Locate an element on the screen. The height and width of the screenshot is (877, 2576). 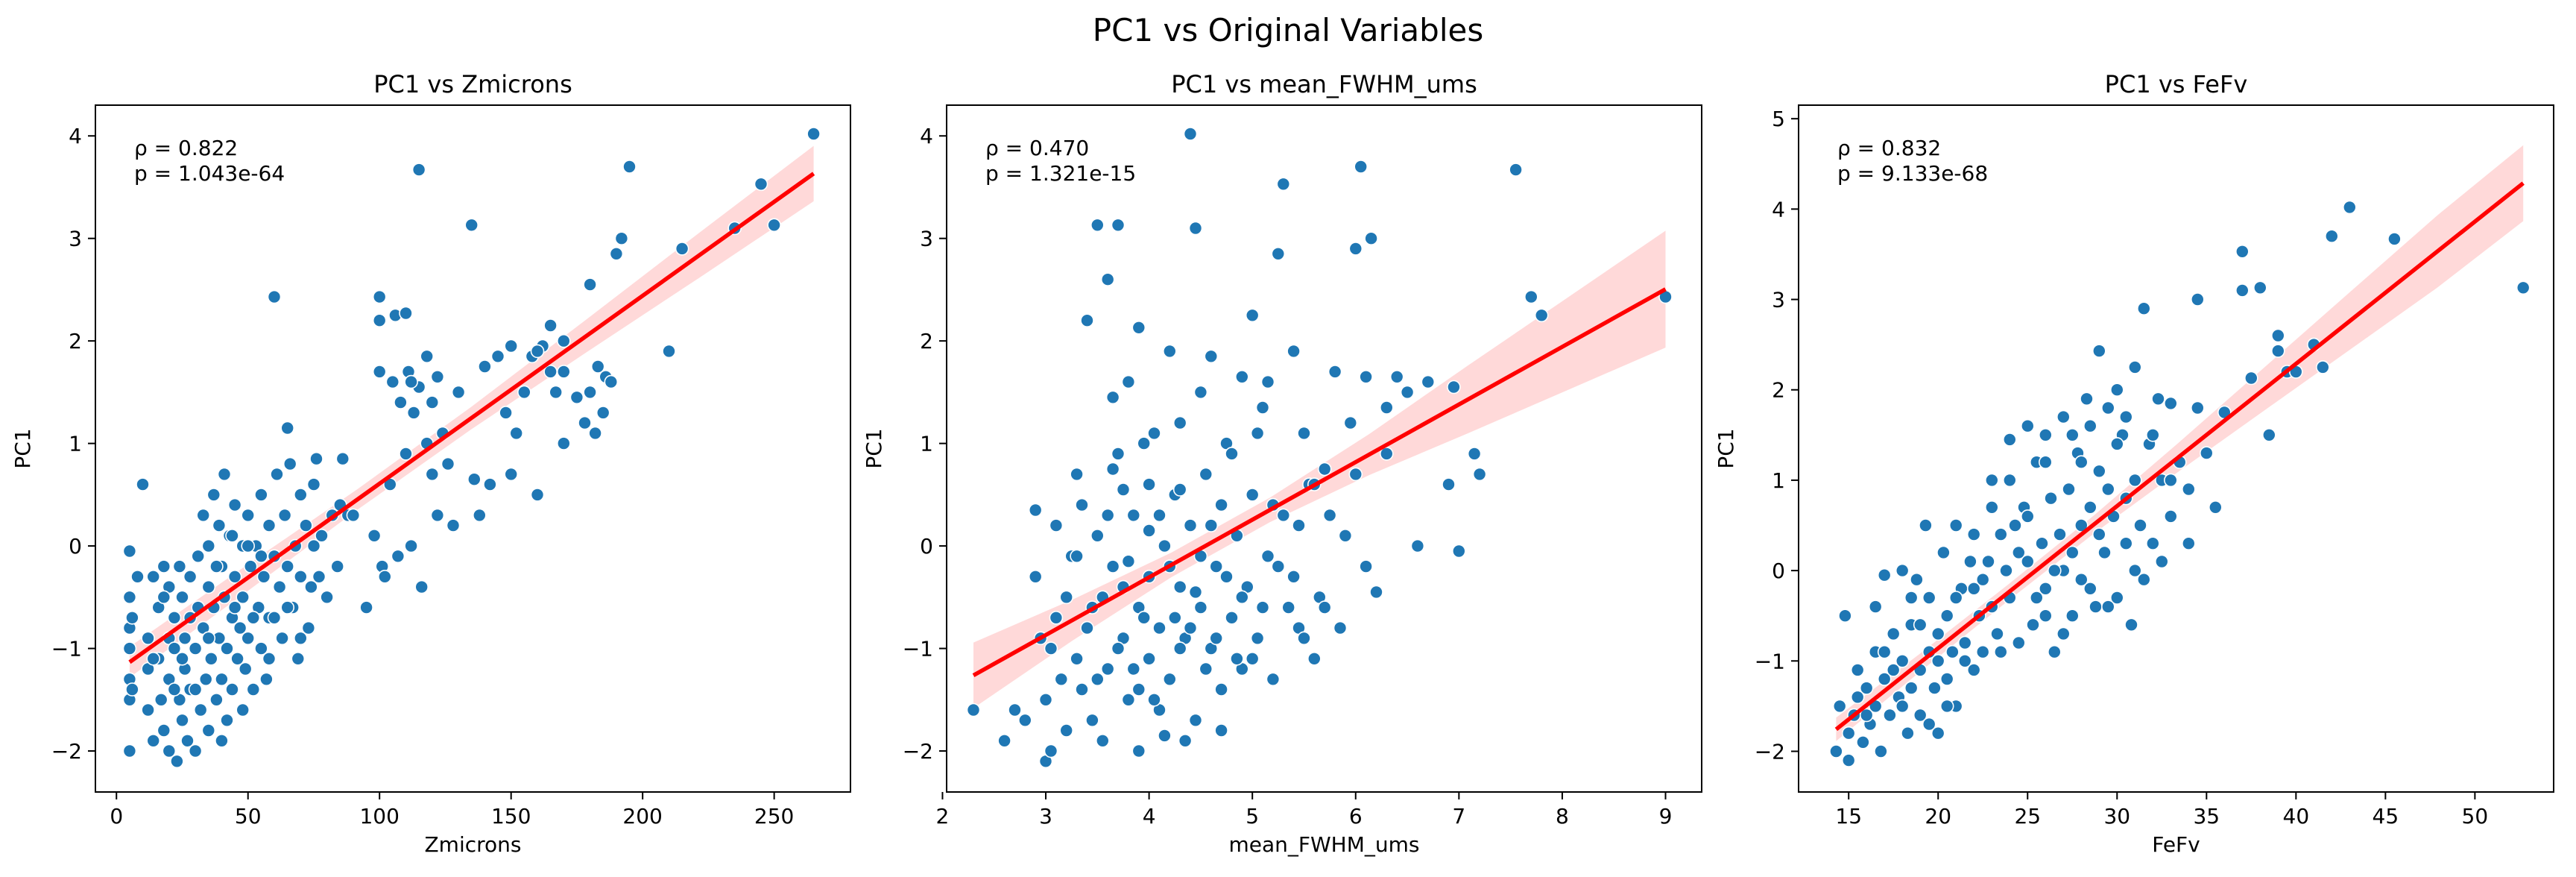
chart-1-annotation-rho: ρ = 0.470 is located at coordinates (1037, 148).